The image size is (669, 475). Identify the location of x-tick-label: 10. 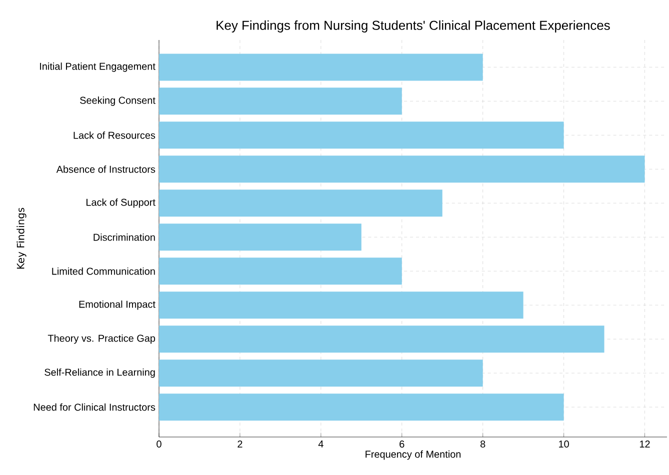
(564, 444).